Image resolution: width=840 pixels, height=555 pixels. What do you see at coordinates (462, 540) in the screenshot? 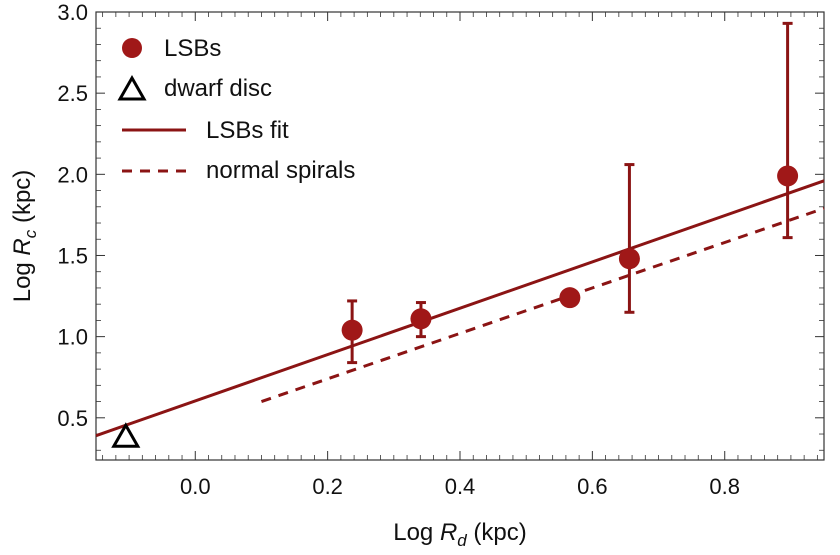
I see `x-axis-label-sub: d` at bounding box center [462, 540].